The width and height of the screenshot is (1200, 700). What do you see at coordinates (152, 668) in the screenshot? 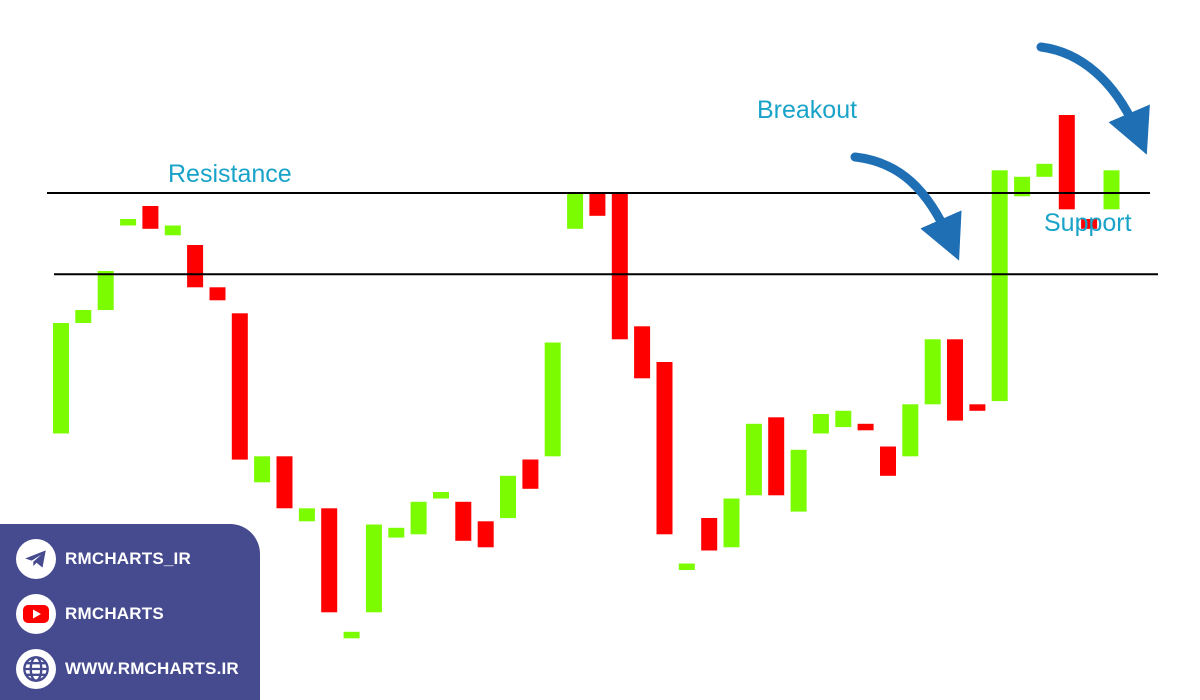
I see `website-url: WWW.RMCHARTS.IR` at bounding box center [152, 668].